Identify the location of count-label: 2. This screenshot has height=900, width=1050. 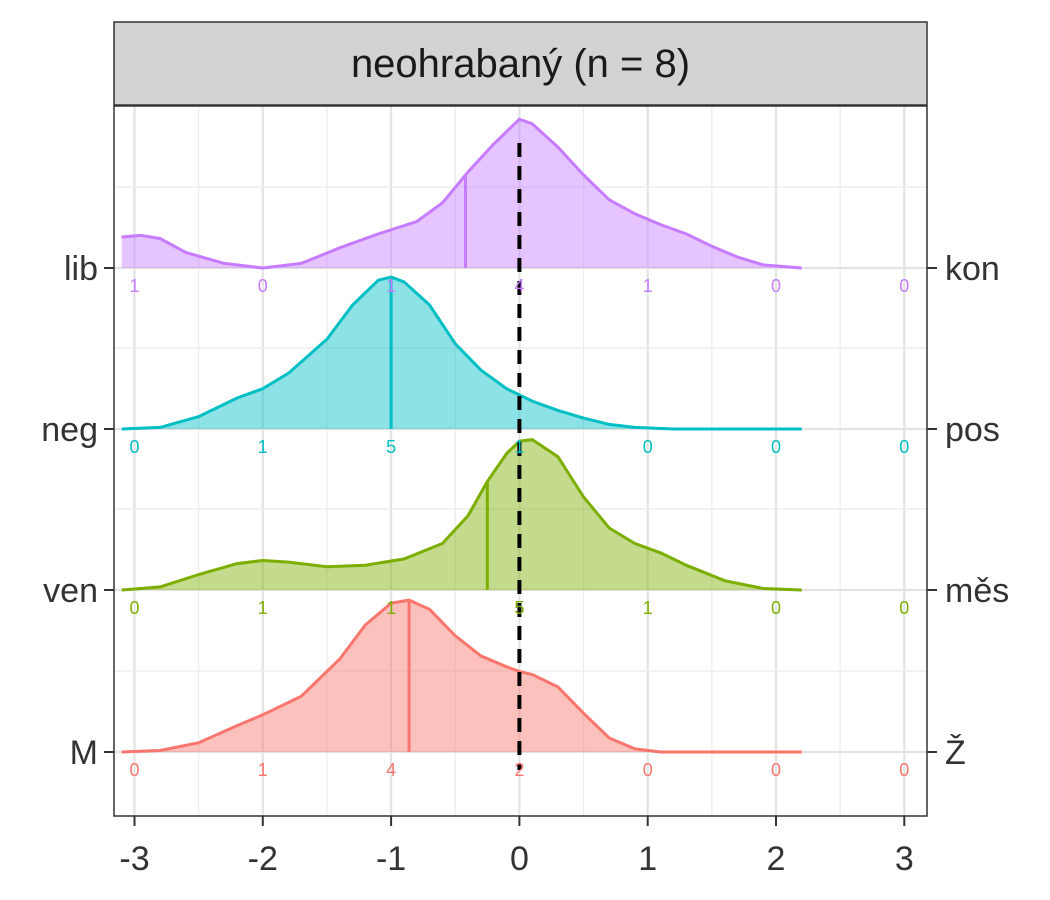
(519, 770).